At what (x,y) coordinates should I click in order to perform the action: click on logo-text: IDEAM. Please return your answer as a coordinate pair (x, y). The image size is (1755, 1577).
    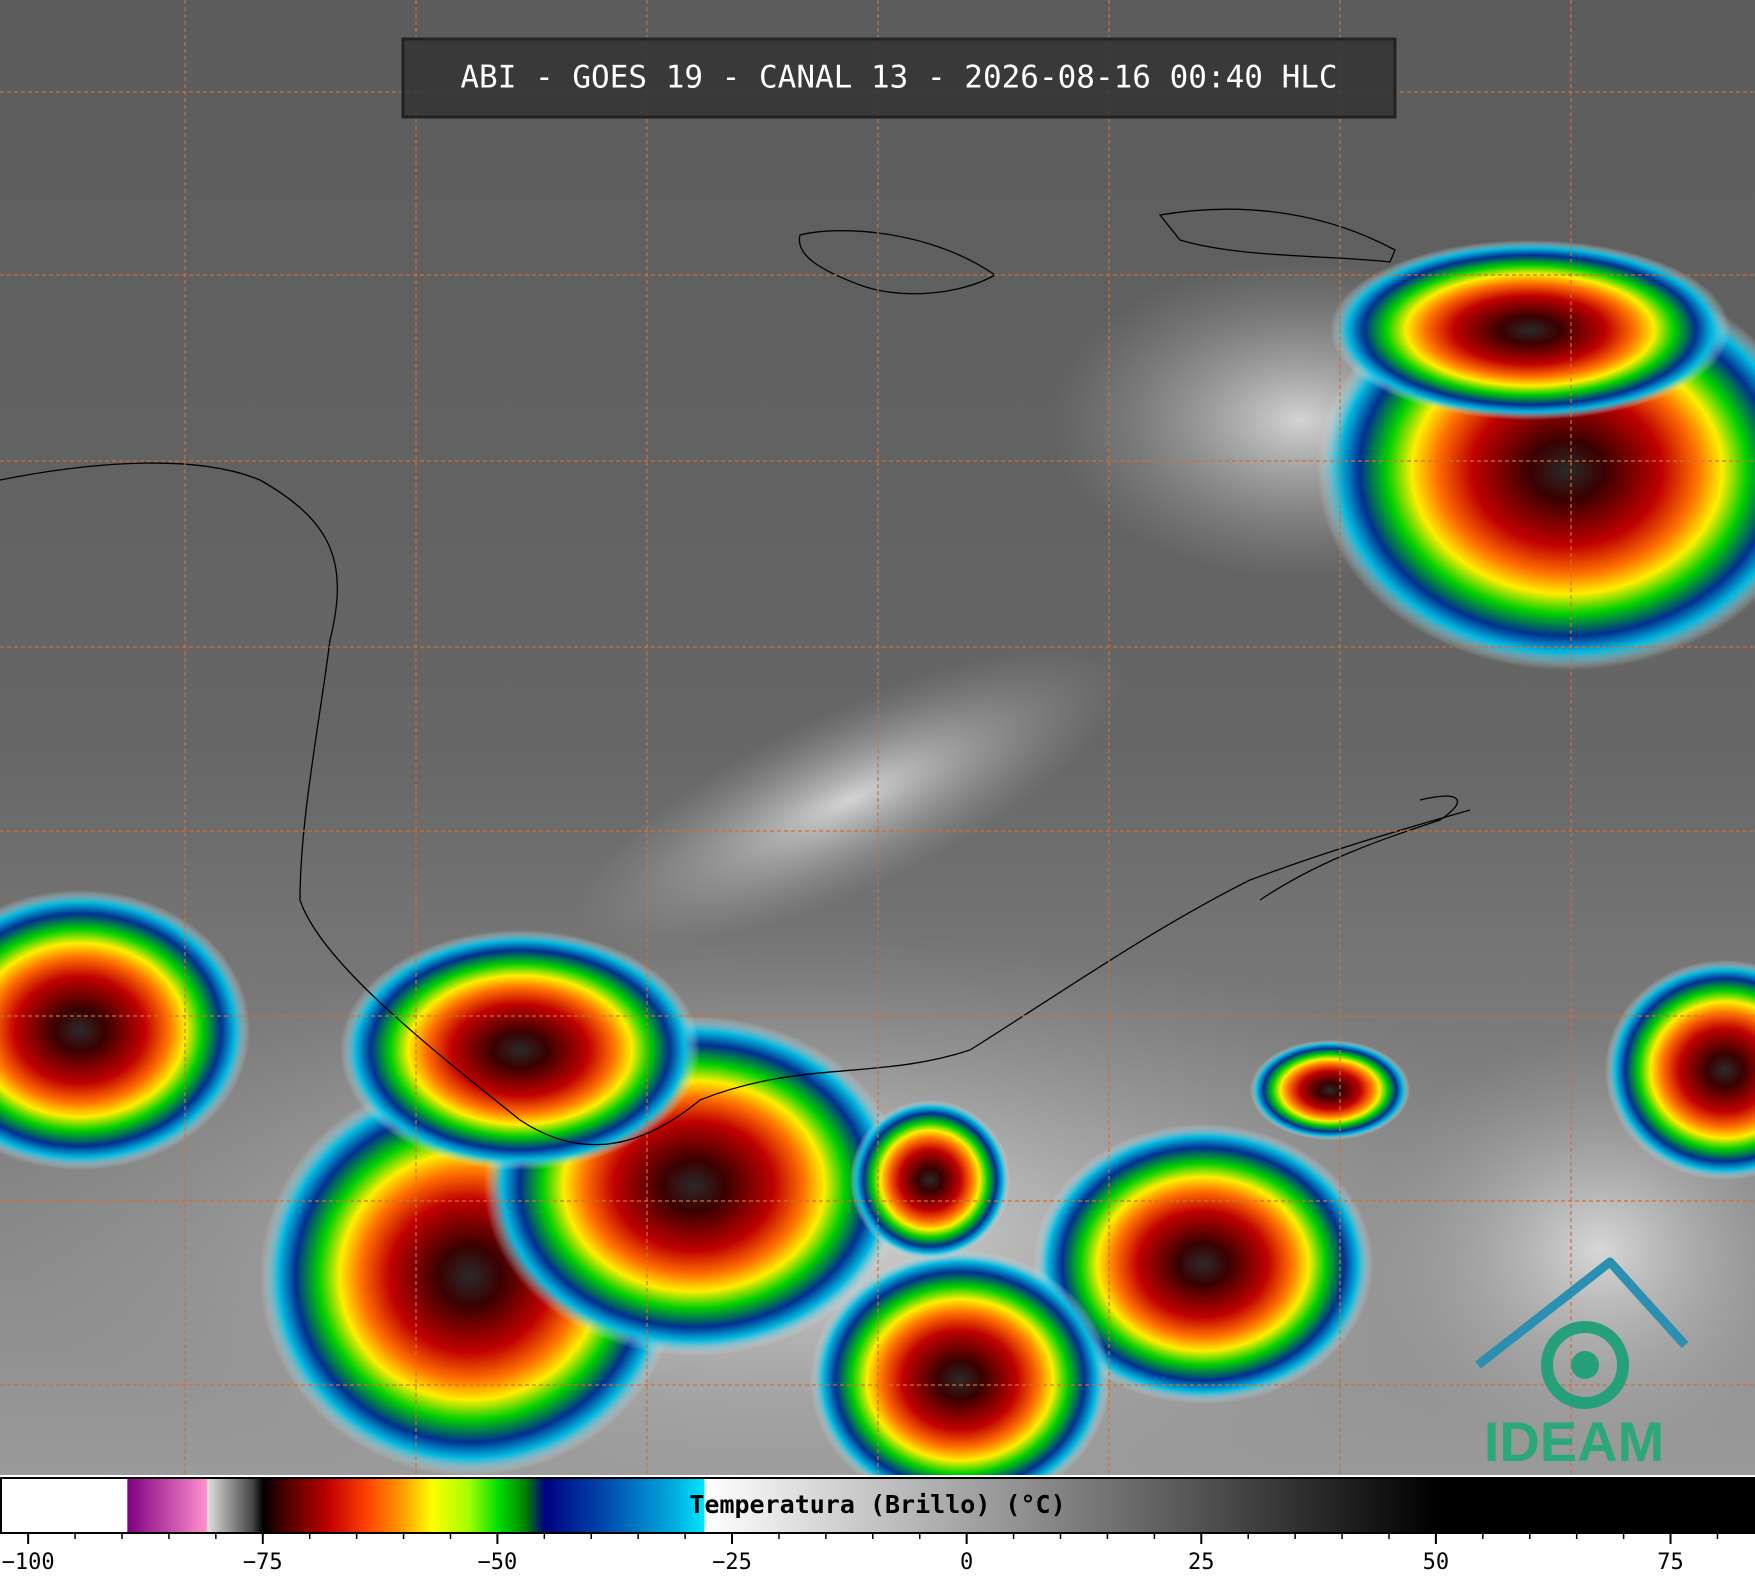
    Looking at the image, I should click on (1574, 1441).